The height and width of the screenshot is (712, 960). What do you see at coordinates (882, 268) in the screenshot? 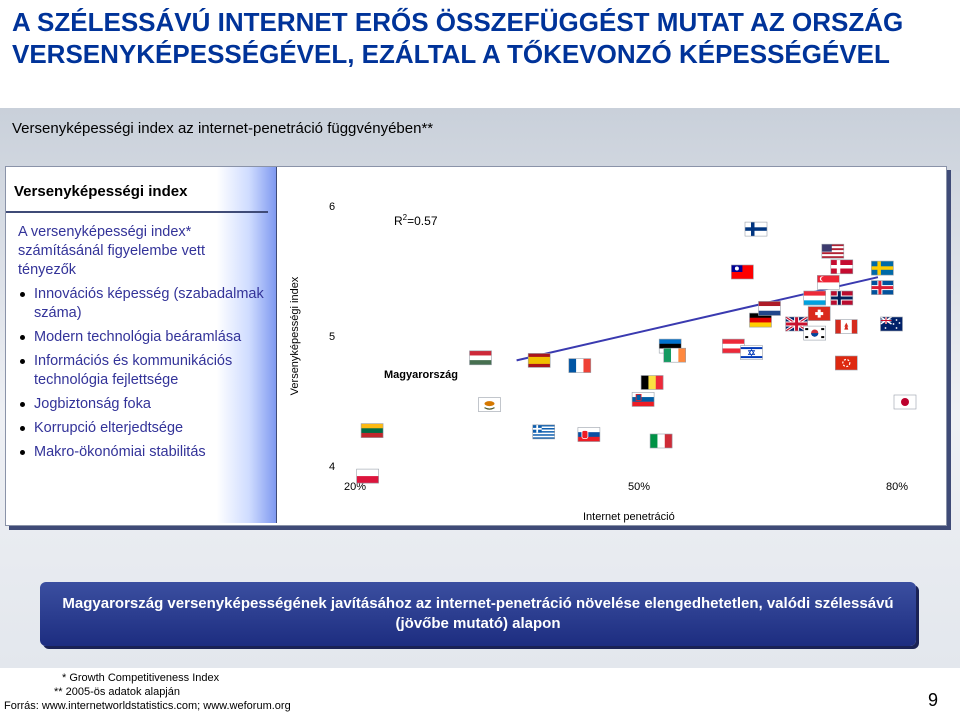
I see `data-point-sweden-flag` at bounding box center [882, 268].